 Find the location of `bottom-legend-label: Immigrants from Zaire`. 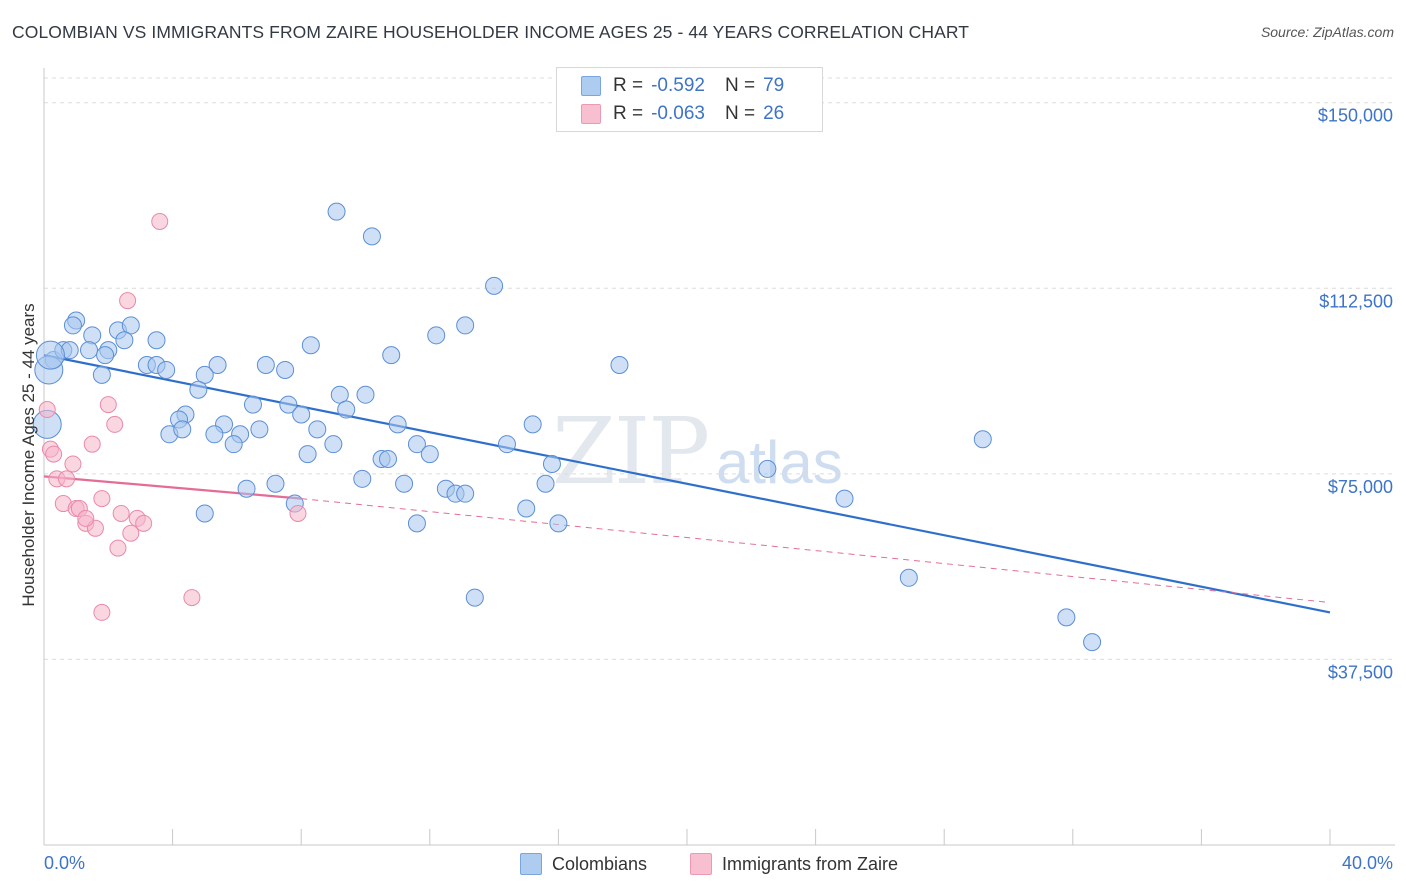

bottom-legend-label: Immigrants from Zaire is located at coordinates (810, 863).